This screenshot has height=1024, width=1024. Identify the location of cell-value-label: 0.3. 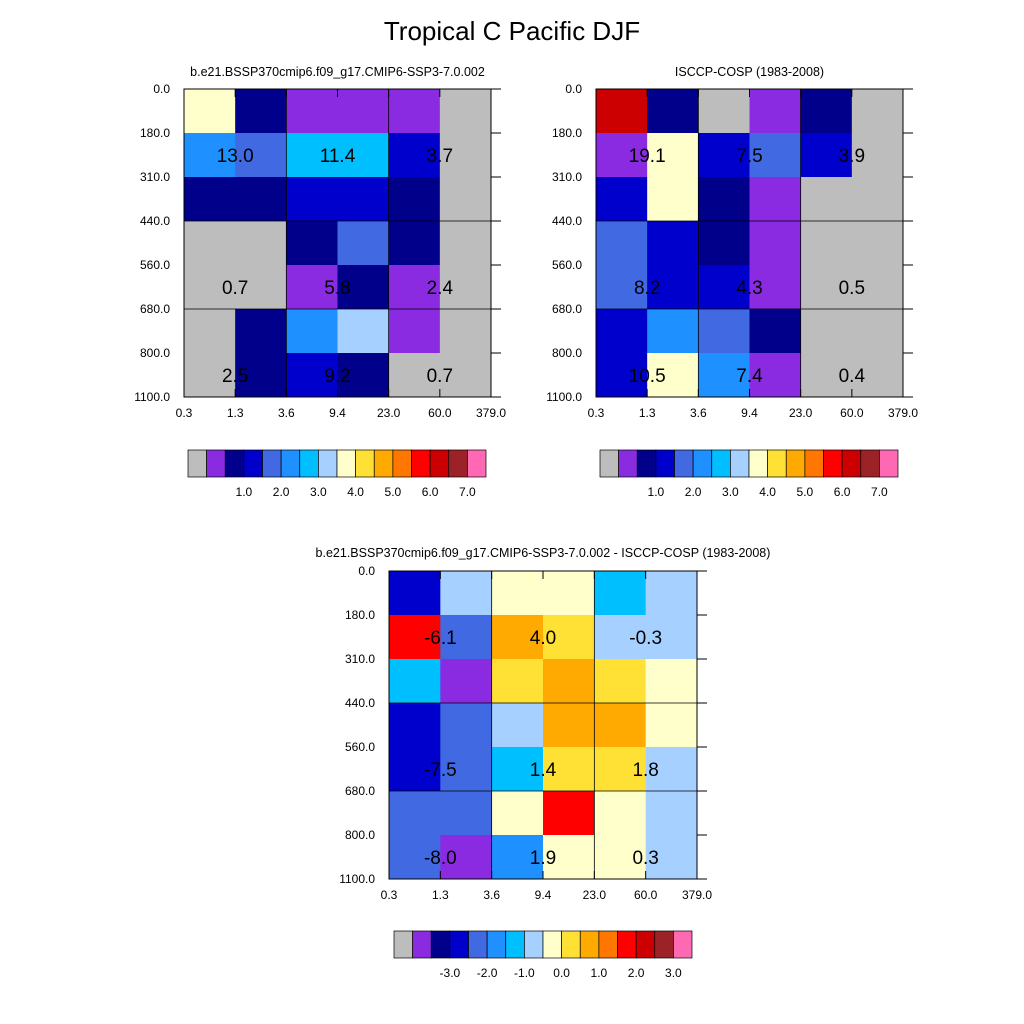
(645, 858).